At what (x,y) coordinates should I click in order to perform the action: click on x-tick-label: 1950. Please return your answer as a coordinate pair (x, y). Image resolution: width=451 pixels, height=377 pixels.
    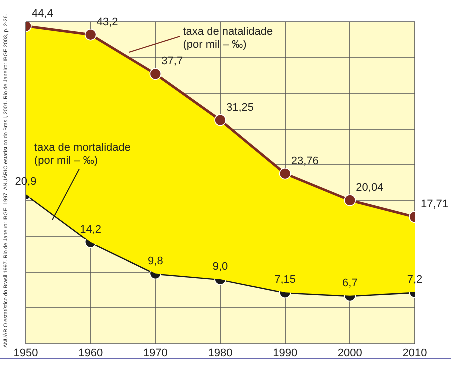
    Looking at the image, I should click on (26, 353).